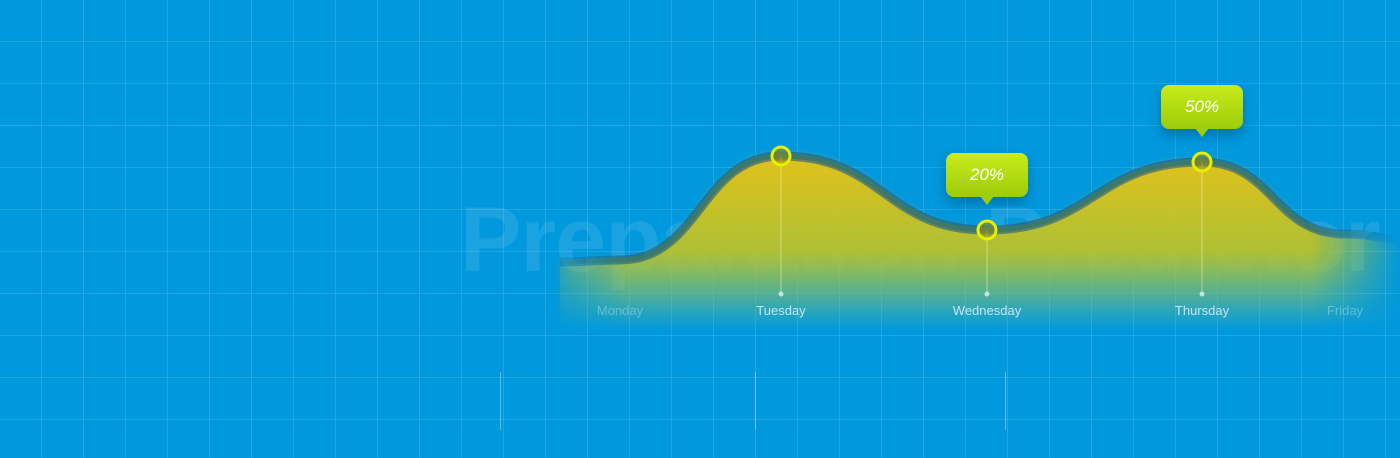 The image size is (1400, 458). What do you see at coordinates (620, 310) in the screenshot?
I see `x-tick-label: Monday` at bounding box center [620, 310].